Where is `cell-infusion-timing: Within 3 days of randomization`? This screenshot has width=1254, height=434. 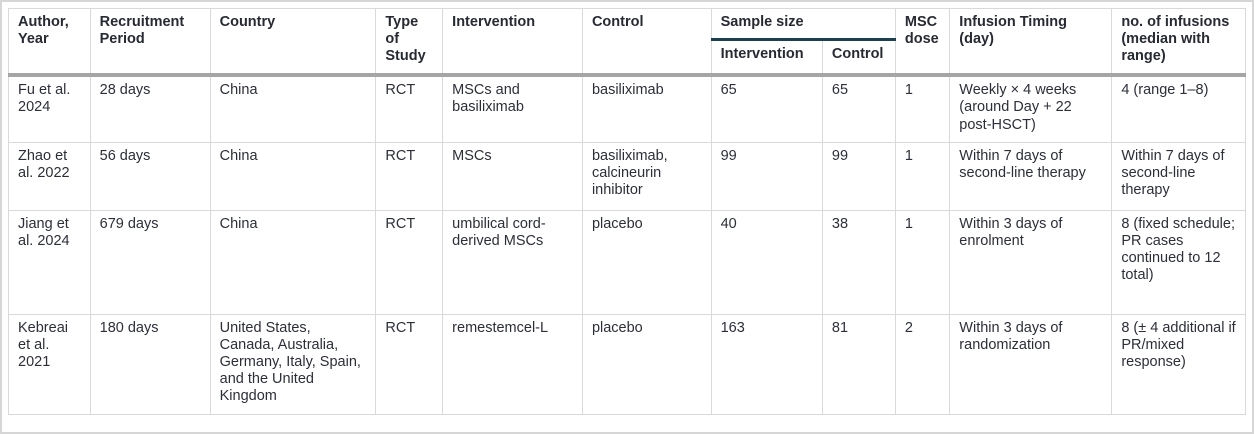
cell-infusion-timing: Within 3 days of randomization is located at coordinates (1031, 364).